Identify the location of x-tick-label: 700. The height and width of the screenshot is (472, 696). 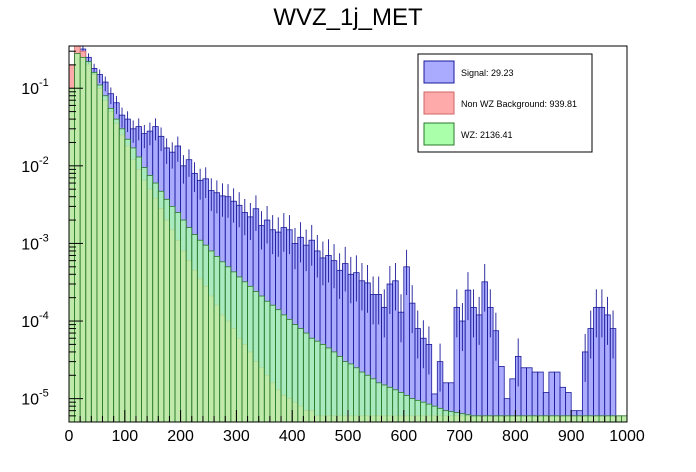
(459, 436).